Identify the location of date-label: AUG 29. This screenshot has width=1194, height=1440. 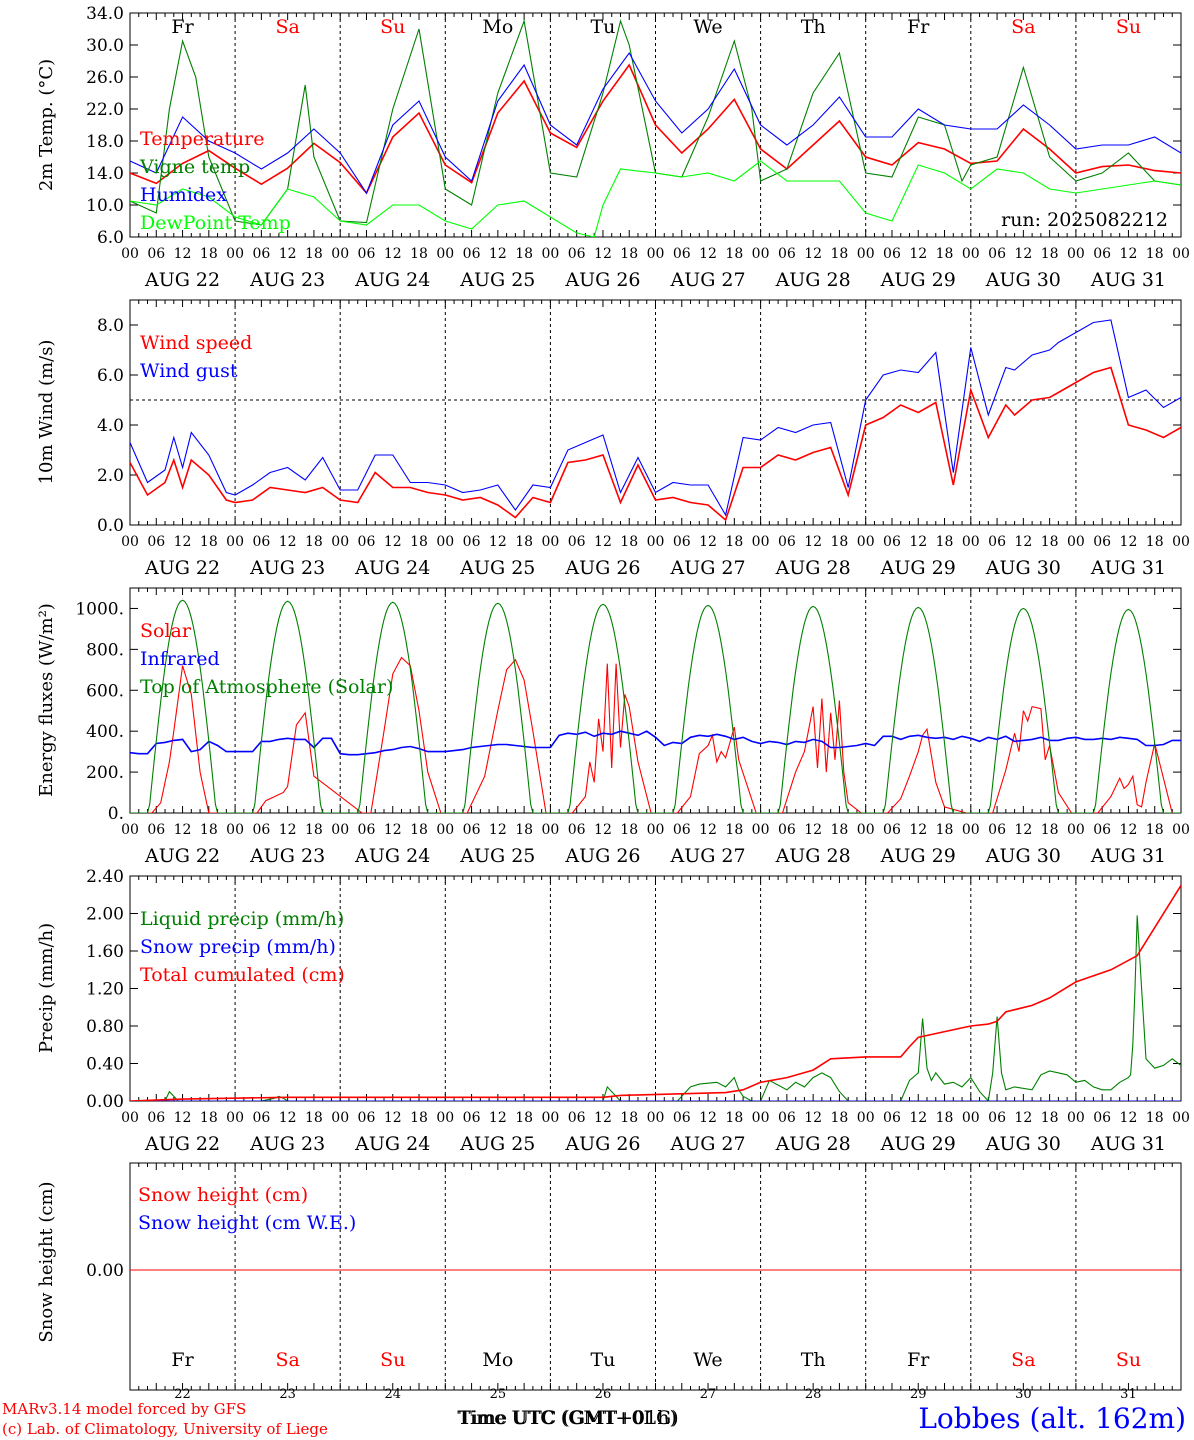
(918, 280).